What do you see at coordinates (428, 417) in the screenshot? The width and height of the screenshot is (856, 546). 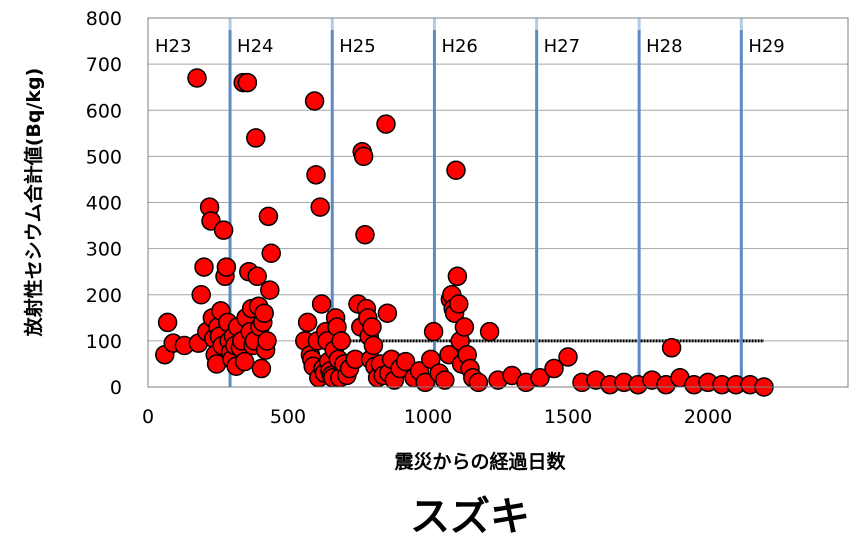 I see `x-tick-label: 1000` at bounding box center [428, 417].